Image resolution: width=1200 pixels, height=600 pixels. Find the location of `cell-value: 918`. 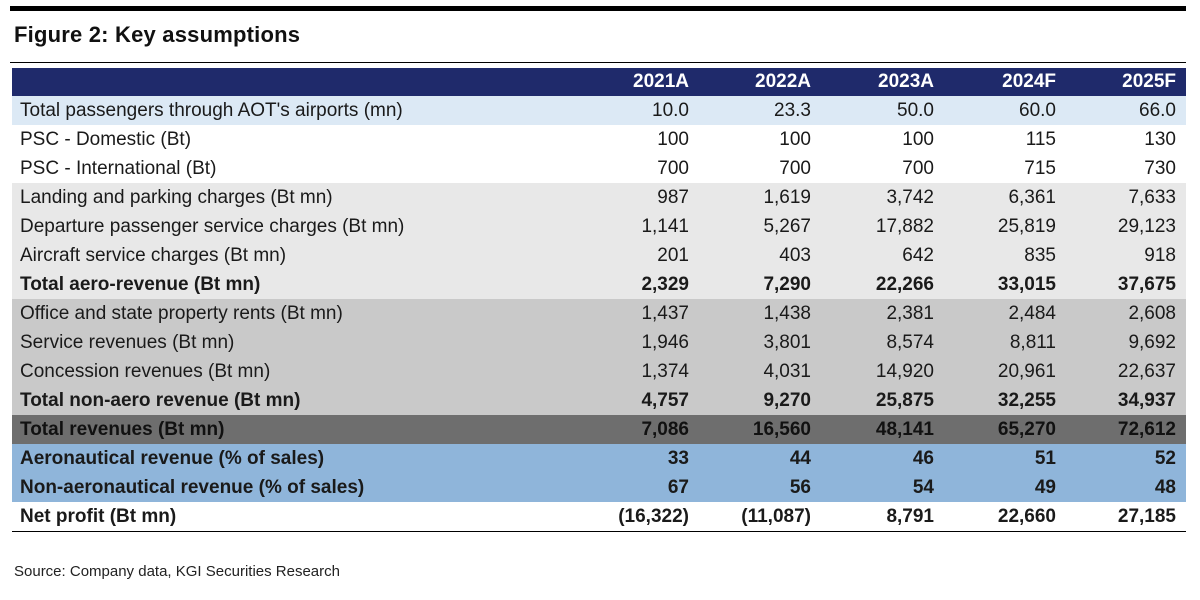

cell-value: 918 is located at coordinates (1126, 255).